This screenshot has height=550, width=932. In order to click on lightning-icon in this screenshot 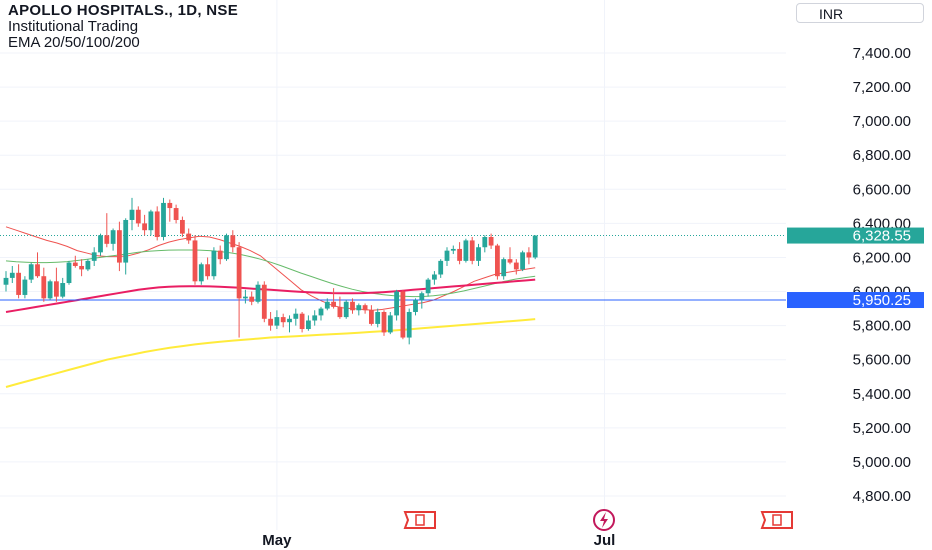, I will do `click(604, 520)`.